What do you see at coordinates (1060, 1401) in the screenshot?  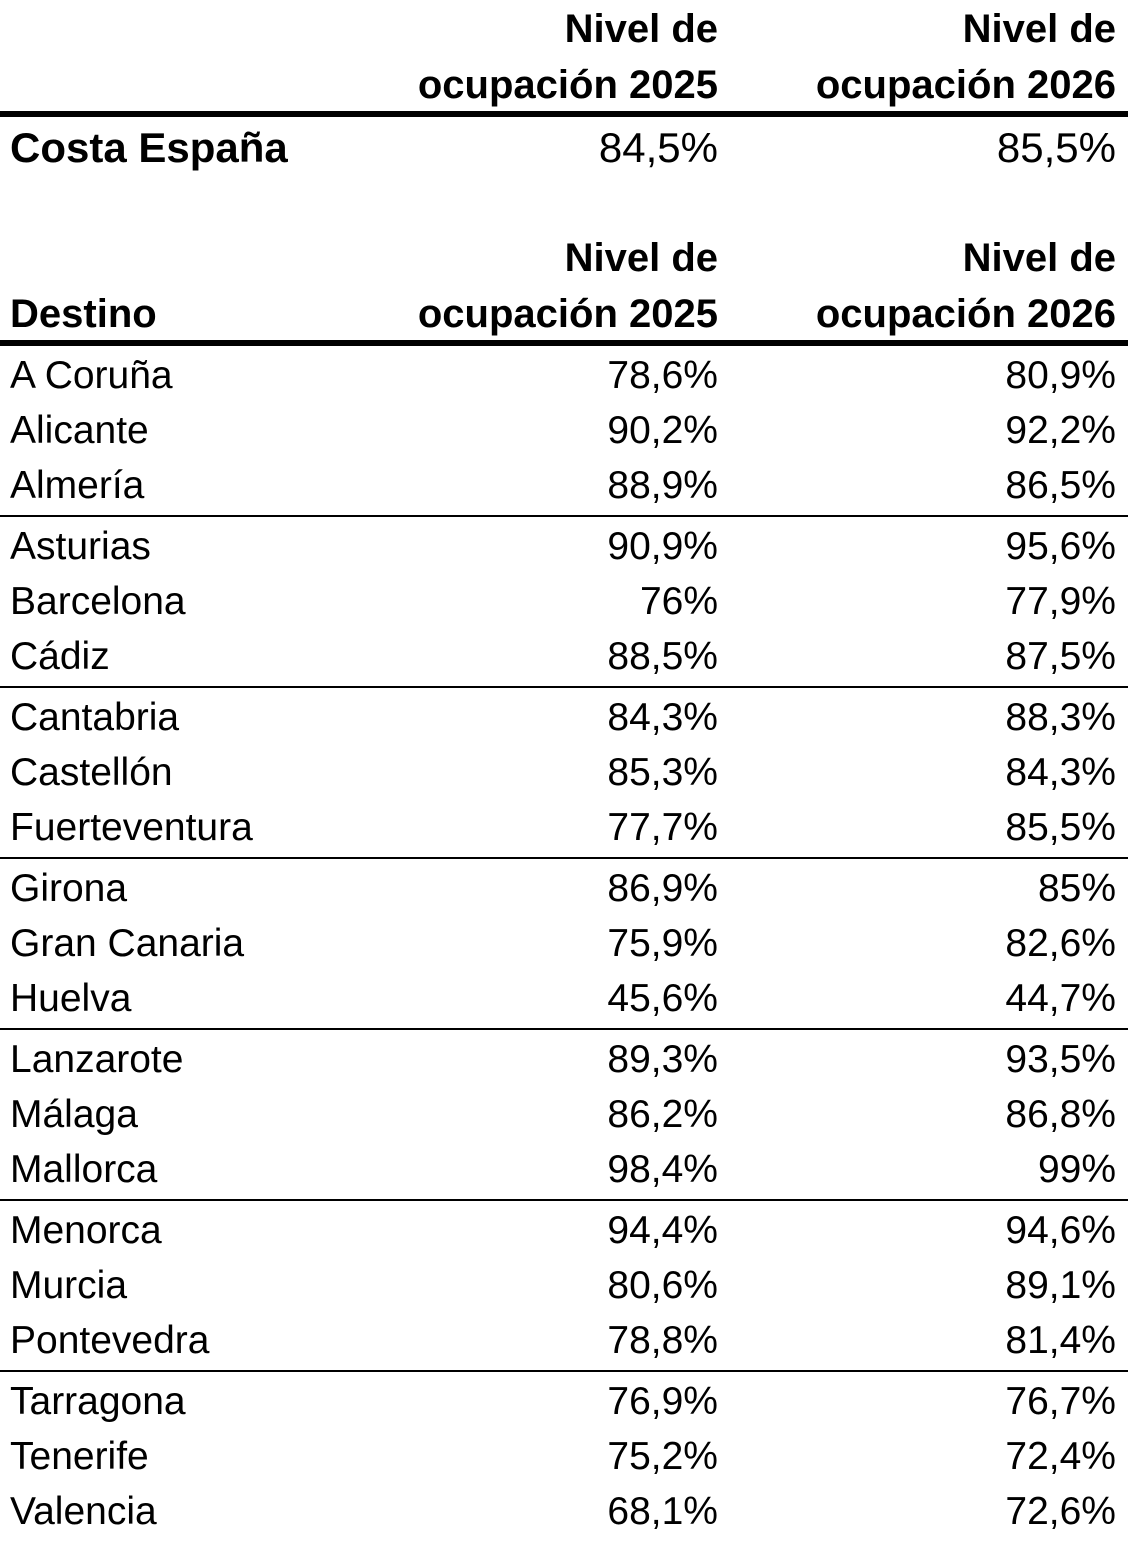 I see `occupancy-2026: 76,7%` at bounding box center [1060, 1401].